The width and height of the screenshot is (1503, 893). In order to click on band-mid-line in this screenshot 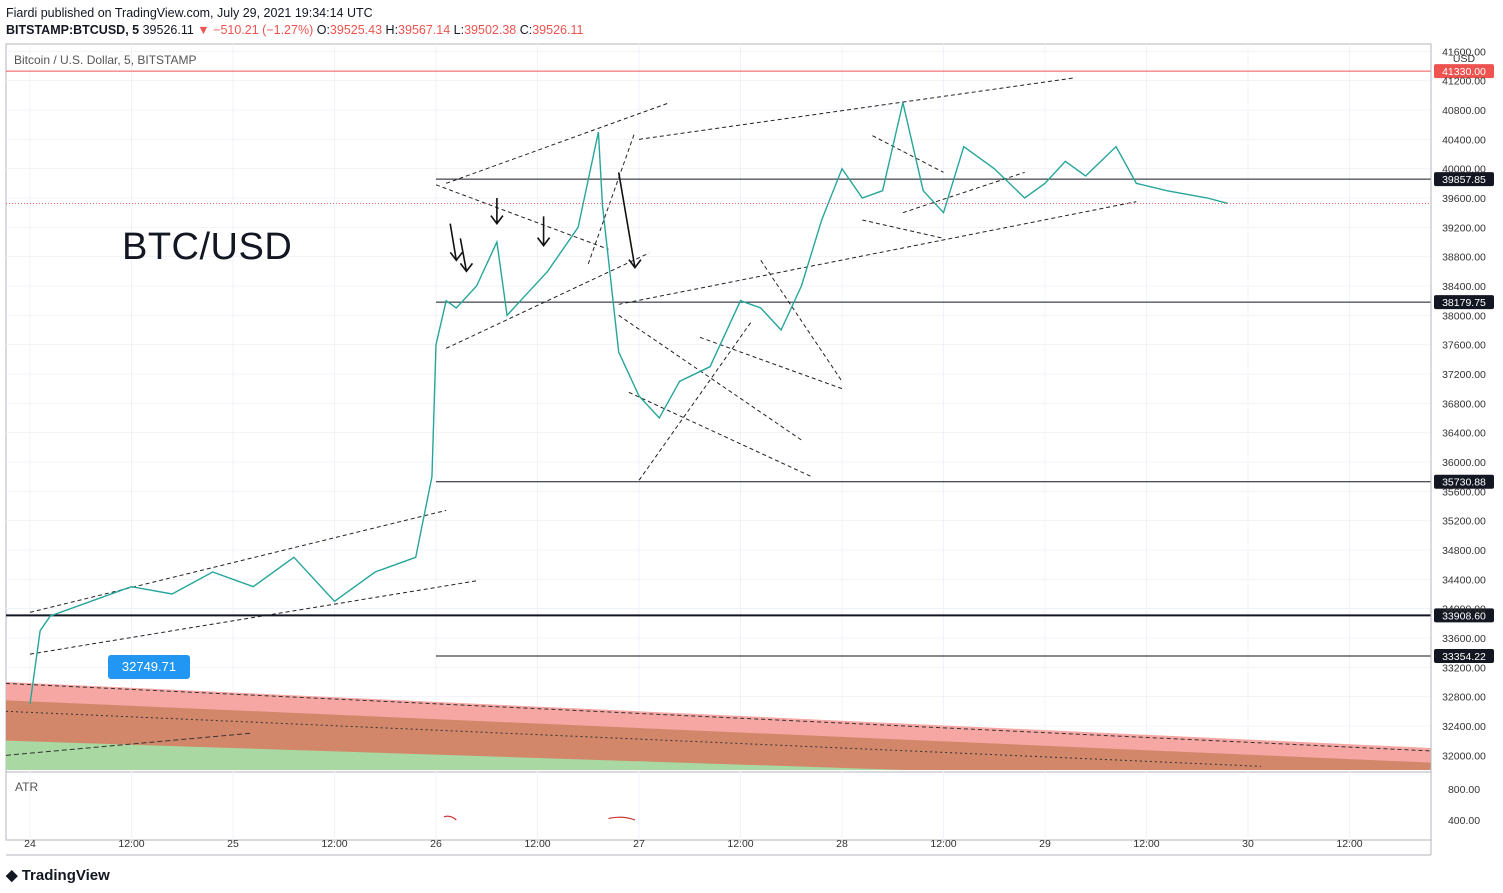, I will do `click(633, 738)`.